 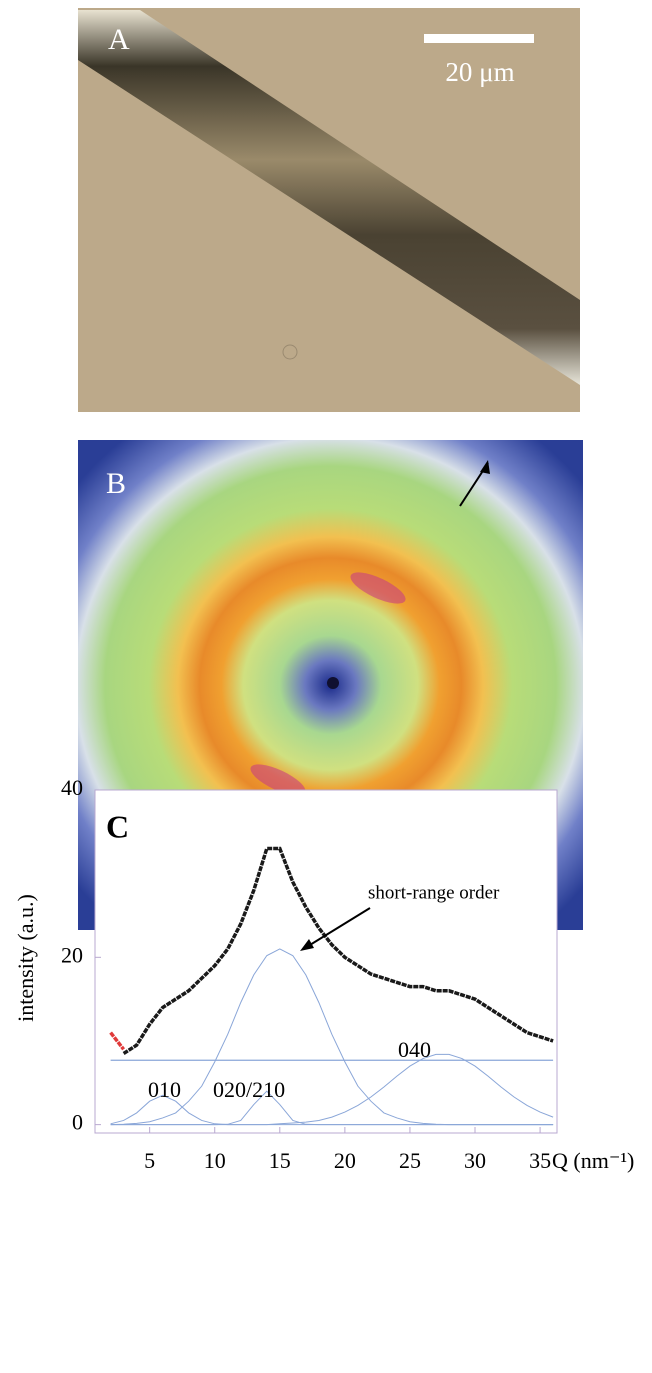 I want to click on panel-label: A, so click(x=119, y=39).